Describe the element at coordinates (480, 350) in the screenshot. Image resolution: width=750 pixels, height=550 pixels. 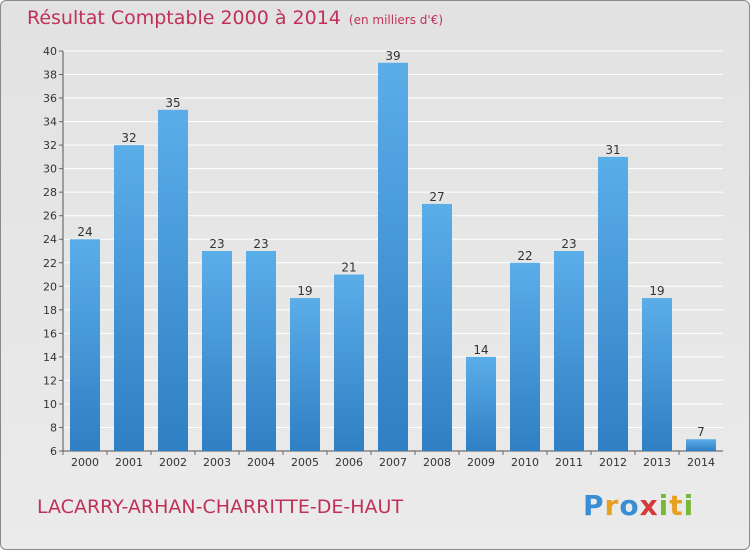
I see `data-label: 14` at that location.